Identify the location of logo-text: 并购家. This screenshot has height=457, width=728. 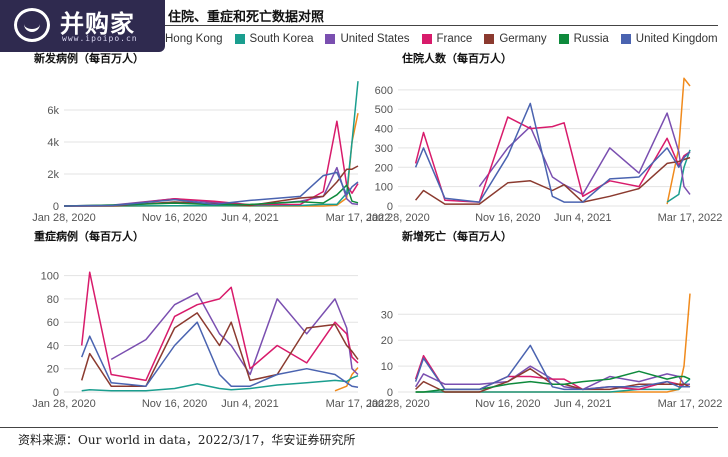
(97, 24).